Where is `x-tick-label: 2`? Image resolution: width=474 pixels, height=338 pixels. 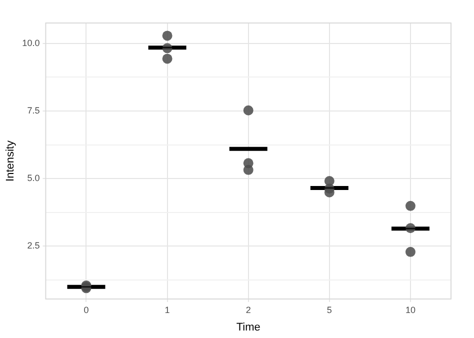 x-tick-label: 2 is located at coordinates (248, 309).